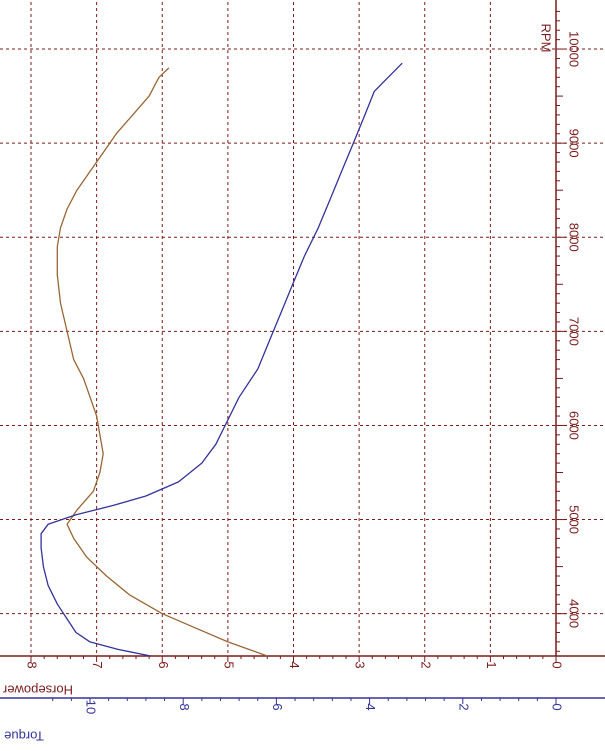  What do you see at coordinates (546, 38) in the screenshot?
I see `rpm-axis-title: RPM` at bounding box center [546, 38].